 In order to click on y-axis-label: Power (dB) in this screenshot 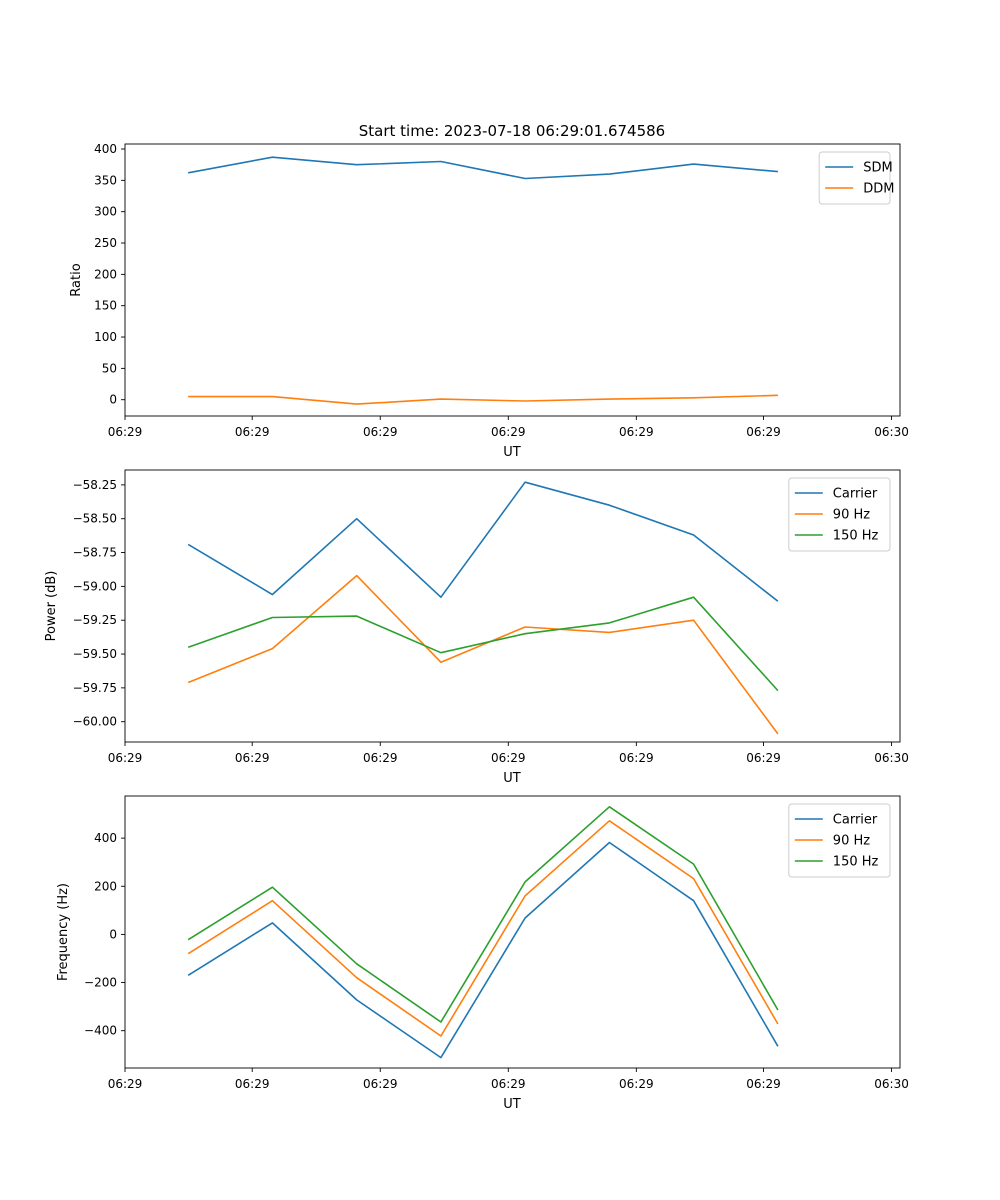, I will do `click(51, 606)`.